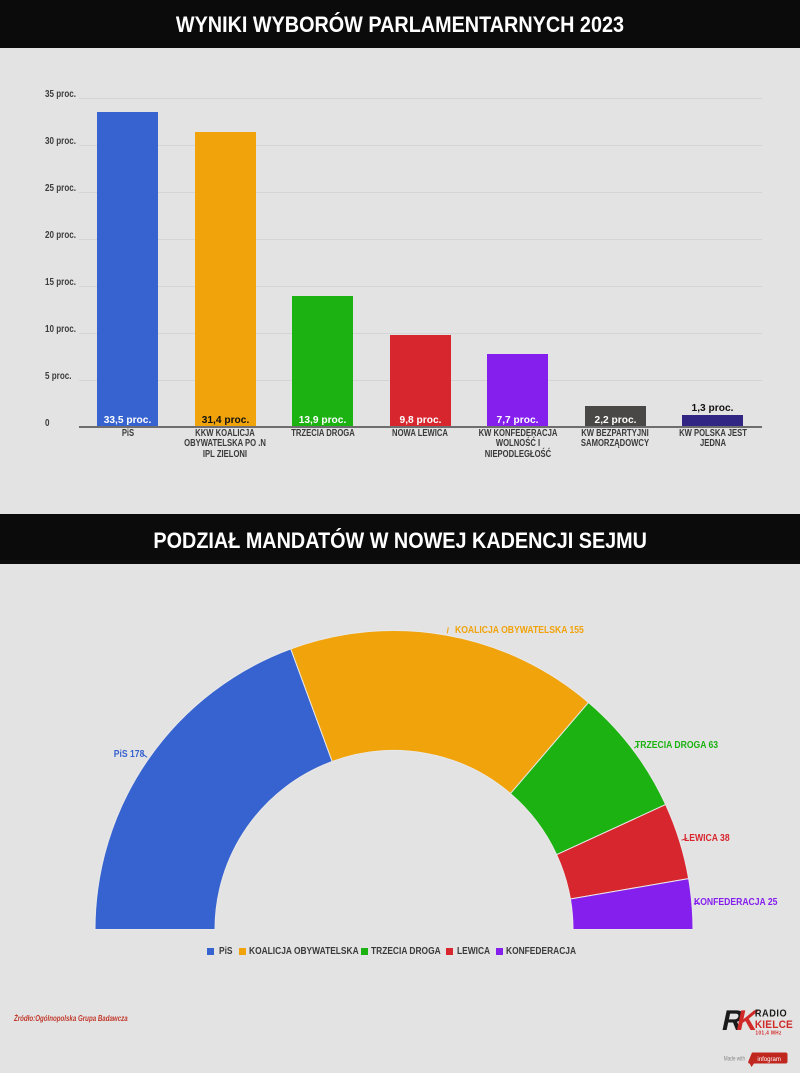 This screenshot has height=1073, width=800. What do you see at coordinates (774, 1024) in the screenshot?
I see `svg-text: KIELCE` at bounding box center [774, 1024].